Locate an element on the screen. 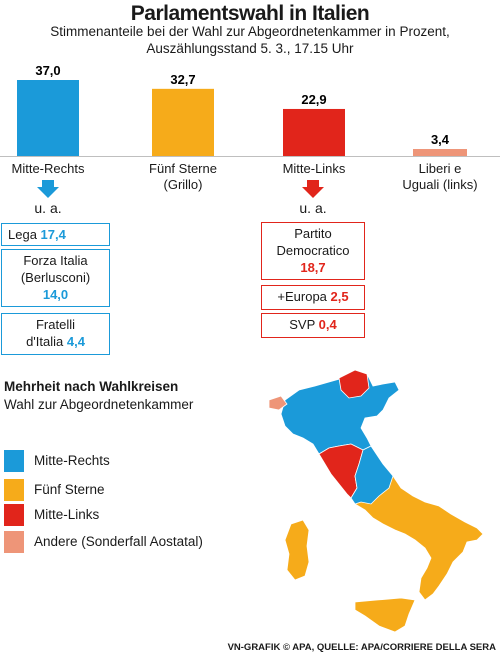 The image size is (500, 659). fratelli-value: 4,4 is located at coordinates (75, 341).